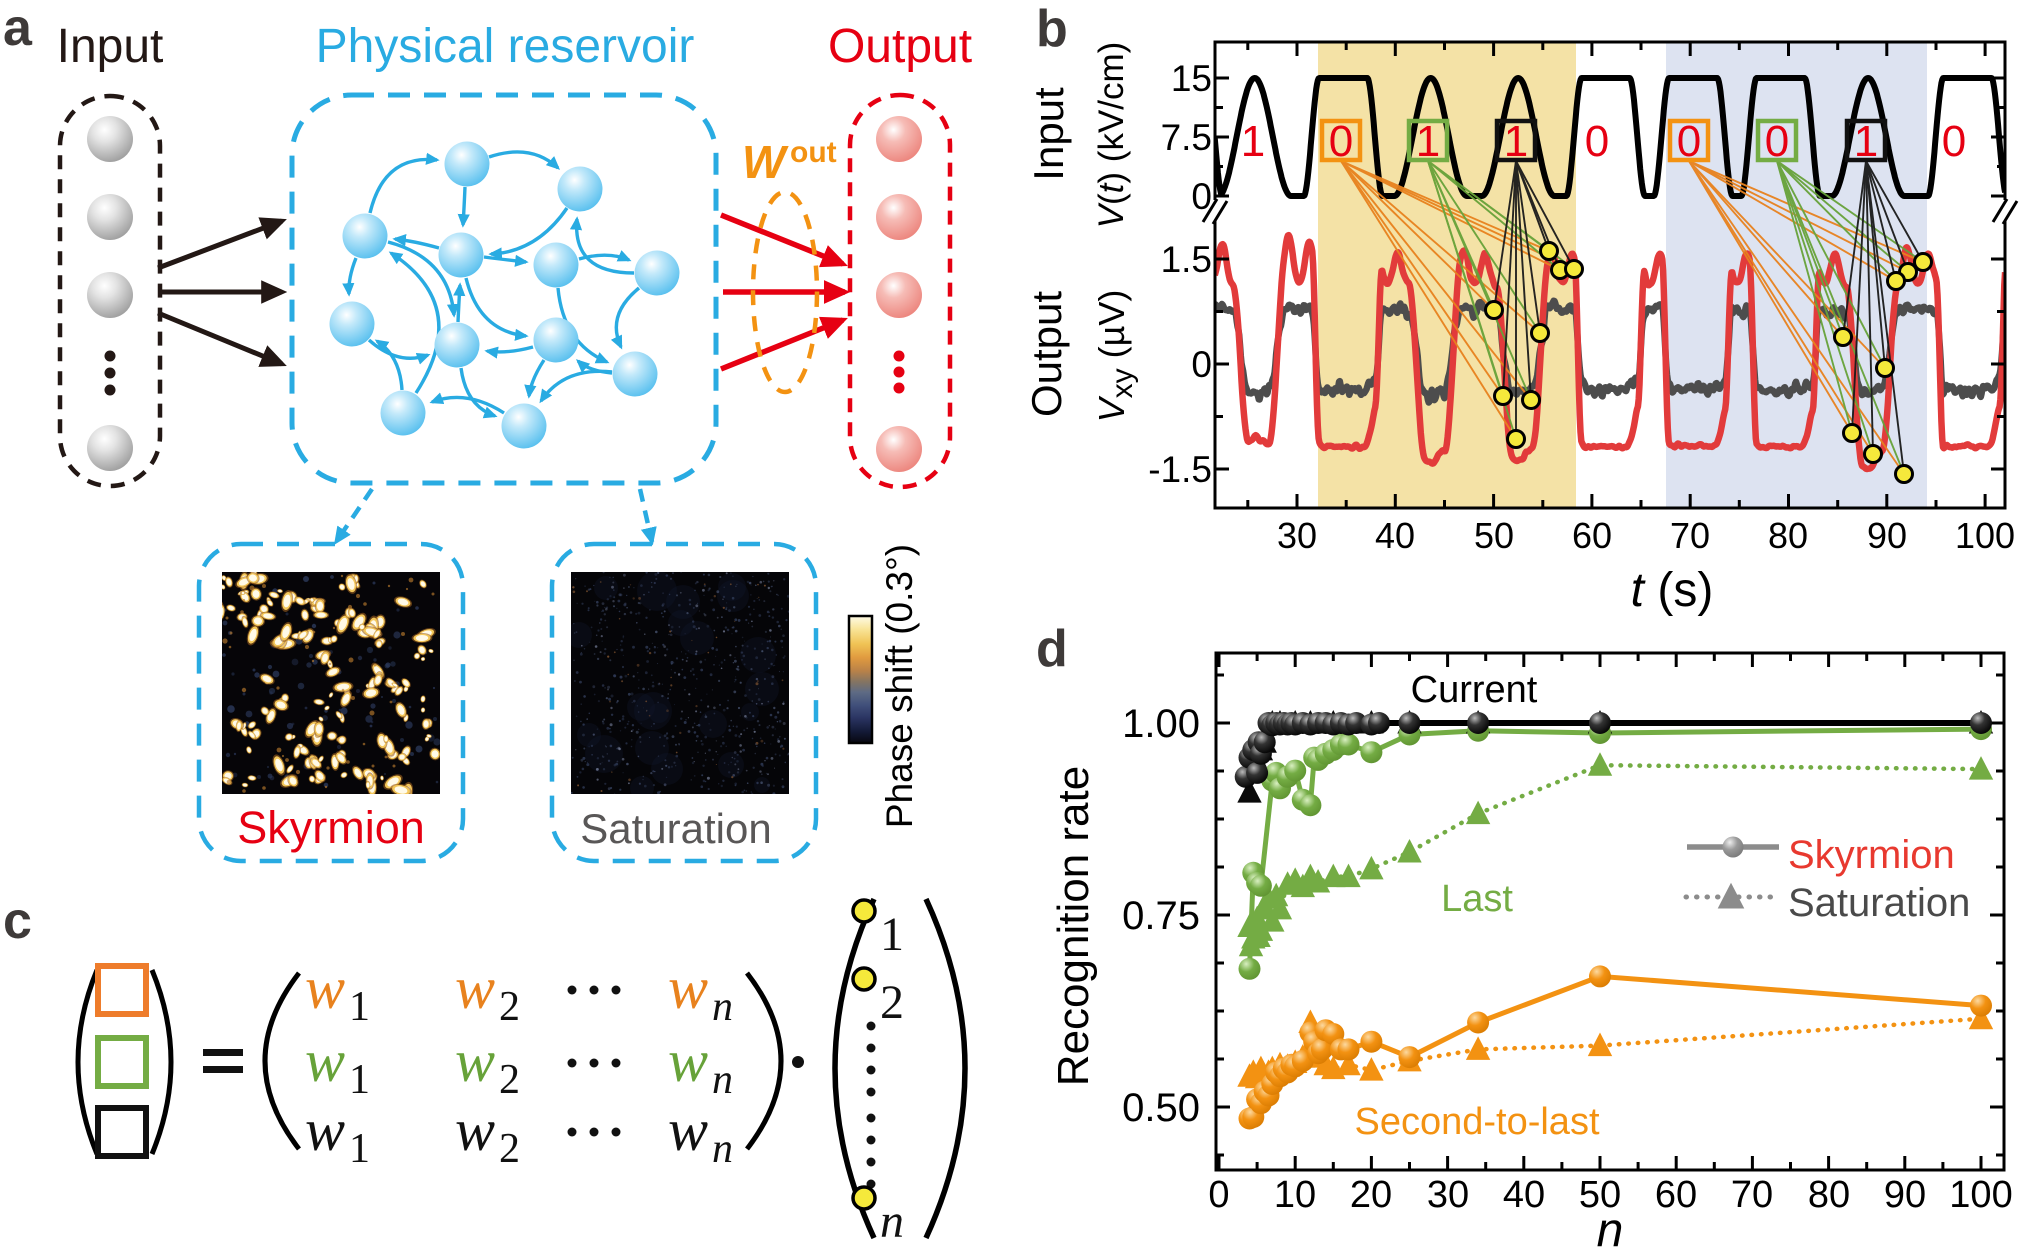 This screenshot has width=2025, height=1248. Describe the element at coordinates (765, 162) in the screenshot. I see `svg-text: W` at that location.